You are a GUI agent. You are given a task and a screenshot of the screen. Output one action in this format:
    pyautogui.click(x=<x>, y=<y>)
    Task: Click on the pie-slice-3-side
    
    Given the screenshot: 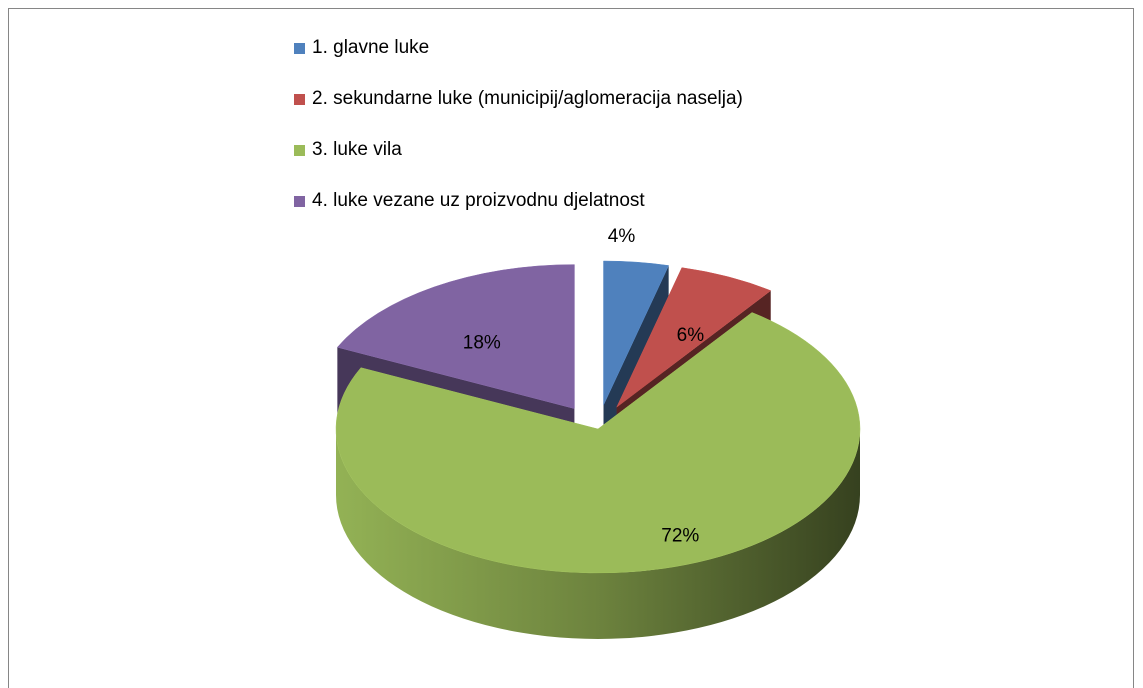 What is the action you would take?
    pyautogui.click(x=598, y=534)
    